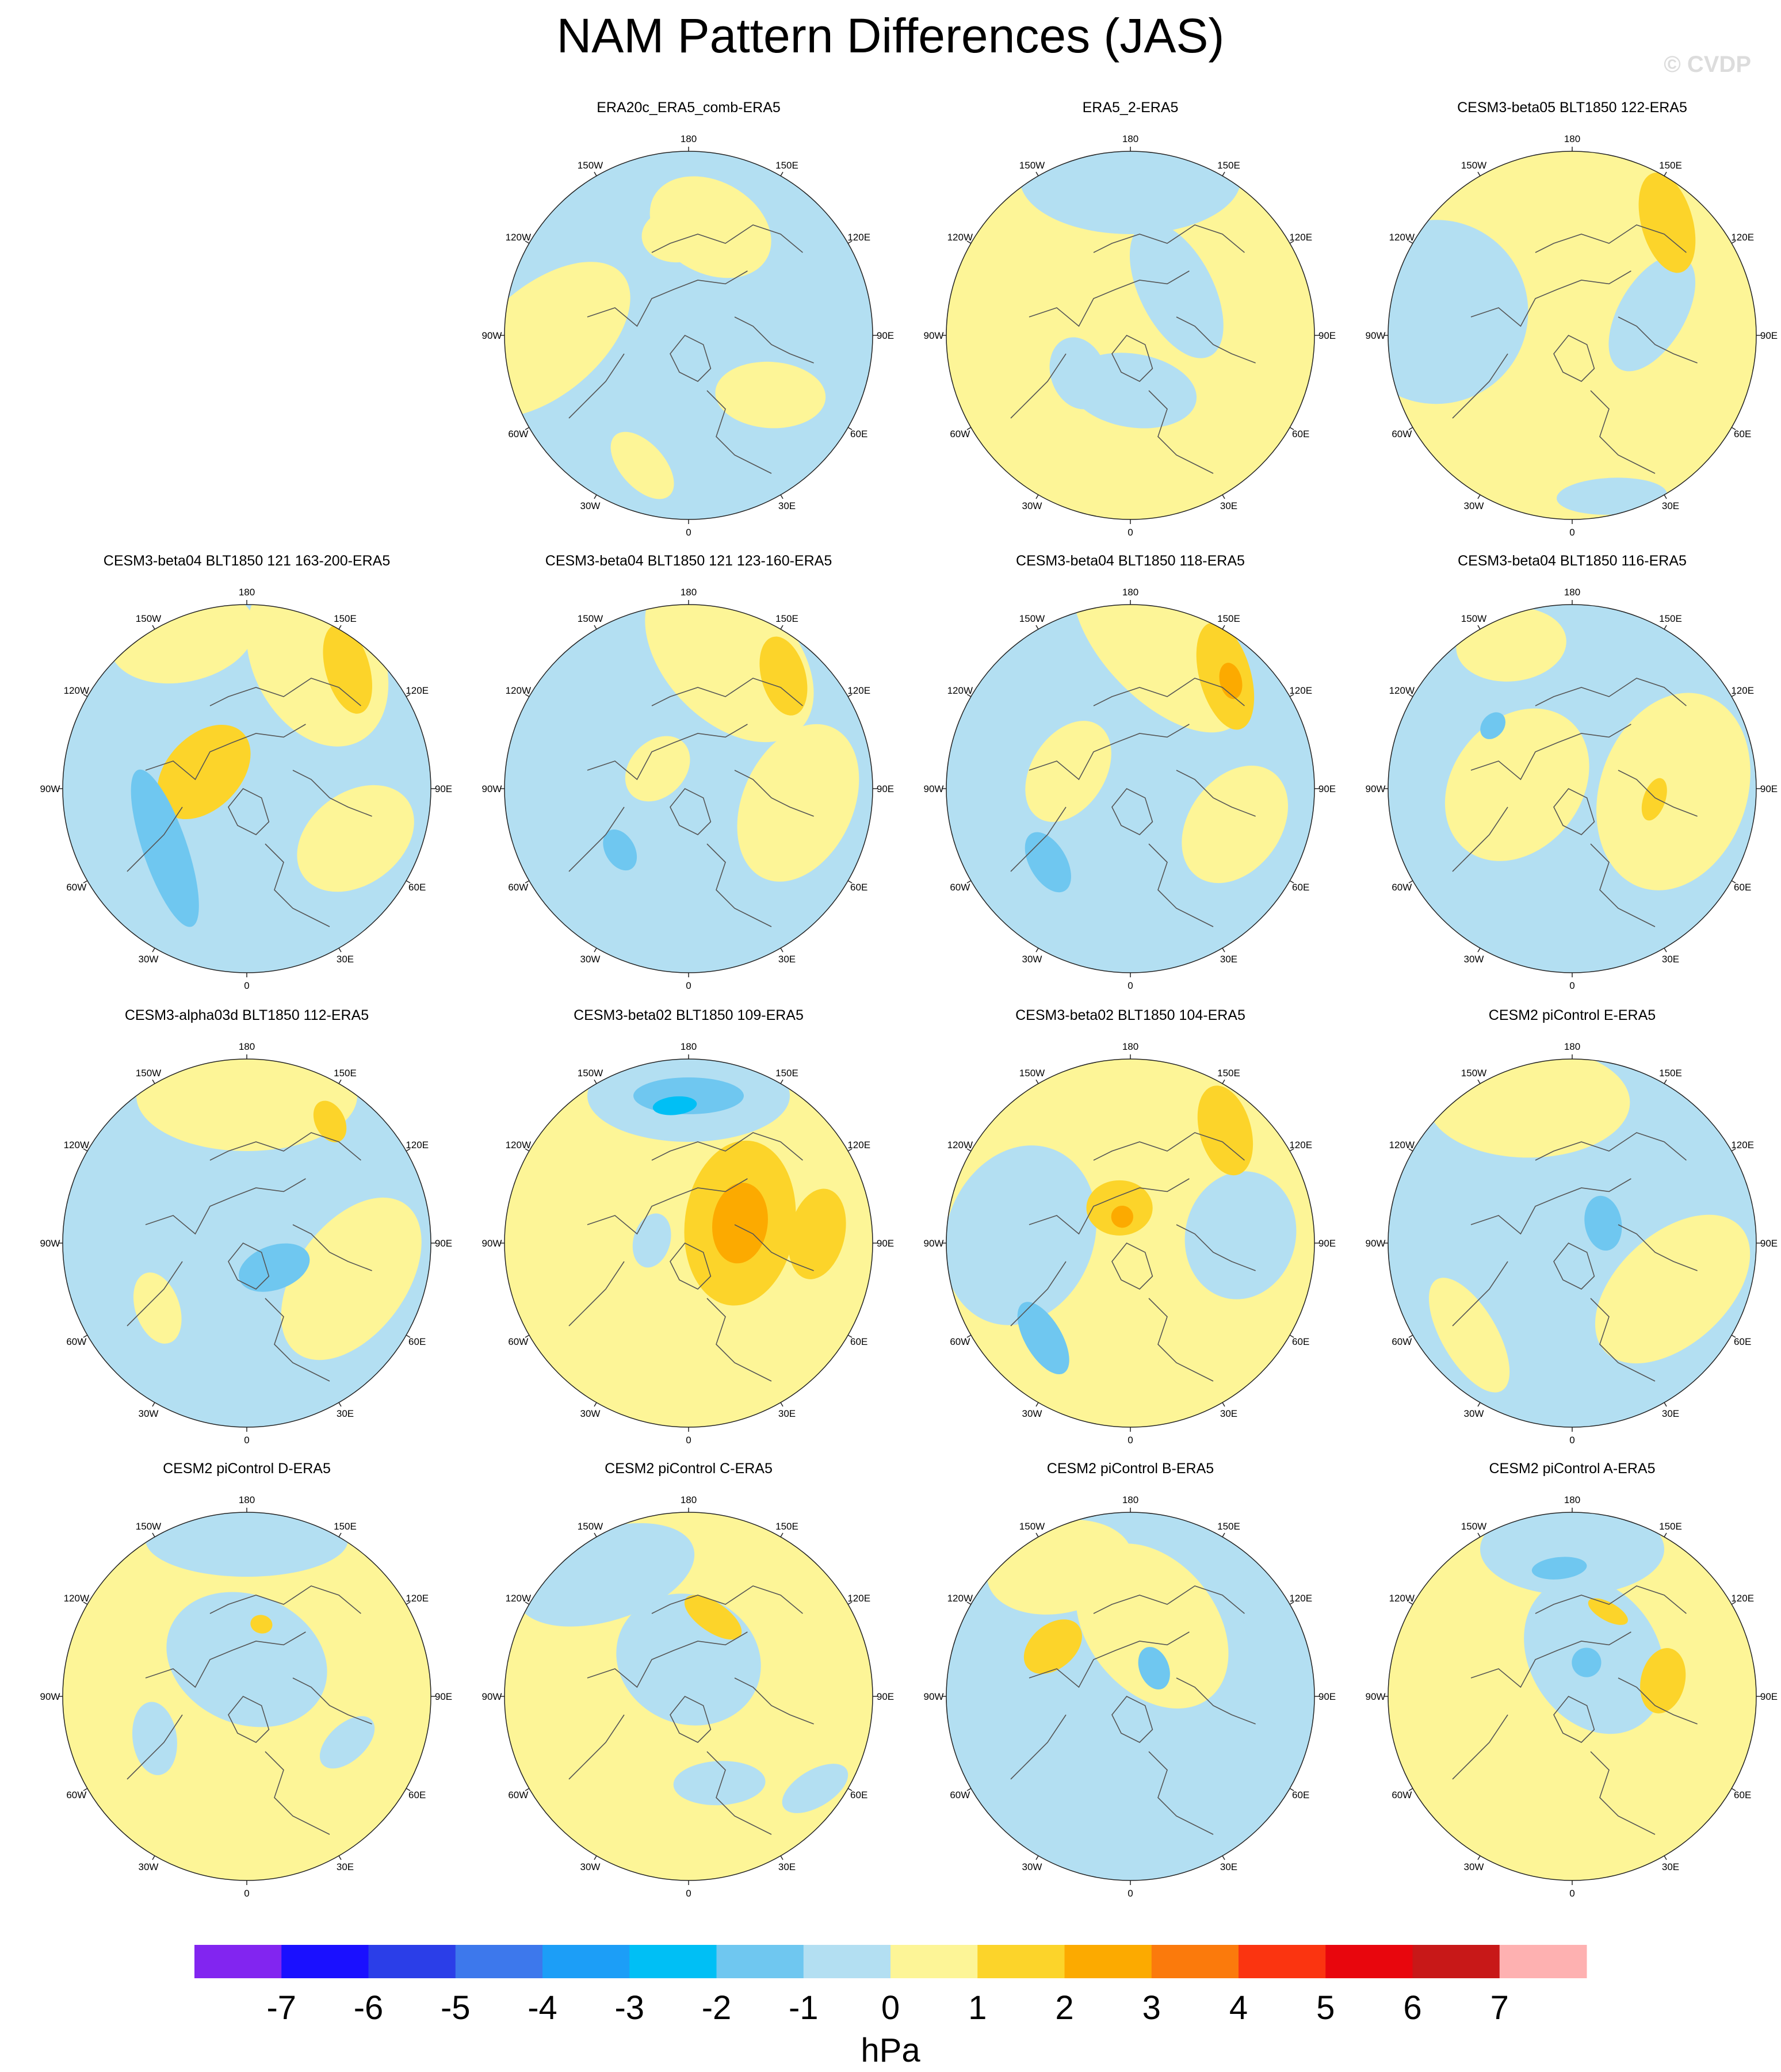 Image resolution: width=1781 pixels, height=2072 pixels. Describe the element at coordinates (890, 2050) in the screenshot. I see `colorbar-unit-label: hPa` at that location.